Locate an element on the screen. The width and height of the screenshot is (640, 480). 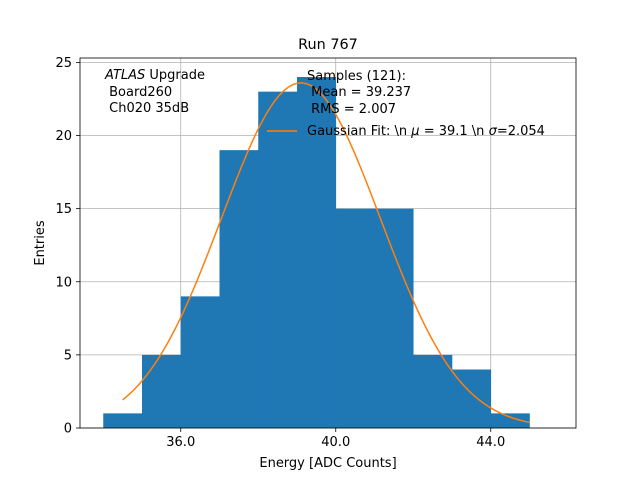
y-axis-ticks: 0 5 10 15 20 25 is located at coordinates (67, 246).